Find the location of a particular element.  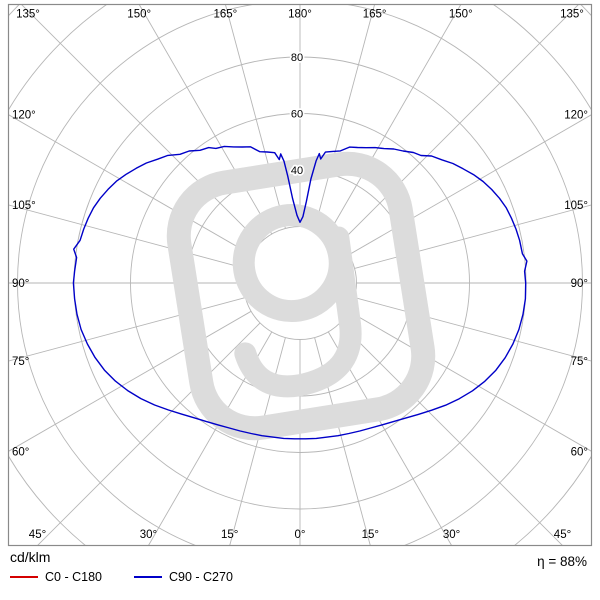

angle-label: 0° is located at coordinates (300, 535).